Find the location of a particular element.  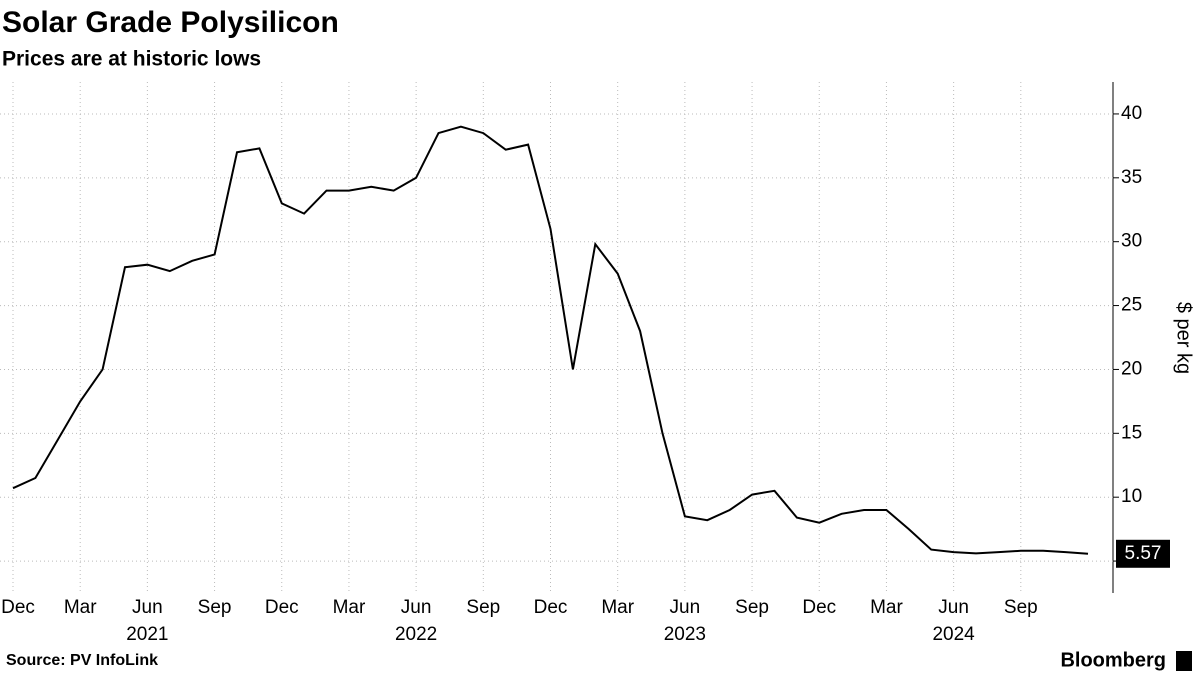

brand-icon is located at coordinates (1184, 661).